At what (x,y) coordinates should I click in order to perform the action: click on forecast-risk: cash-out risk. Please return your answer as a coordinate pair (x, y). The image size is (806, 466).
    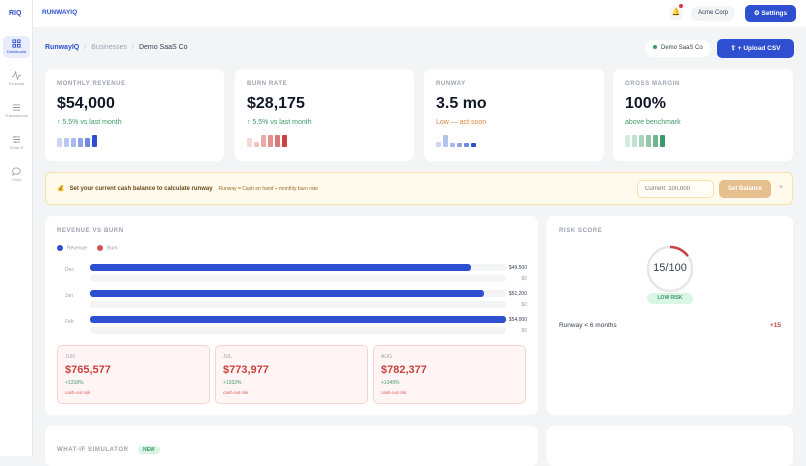
    Looking at the image, I should click on (236, 392).